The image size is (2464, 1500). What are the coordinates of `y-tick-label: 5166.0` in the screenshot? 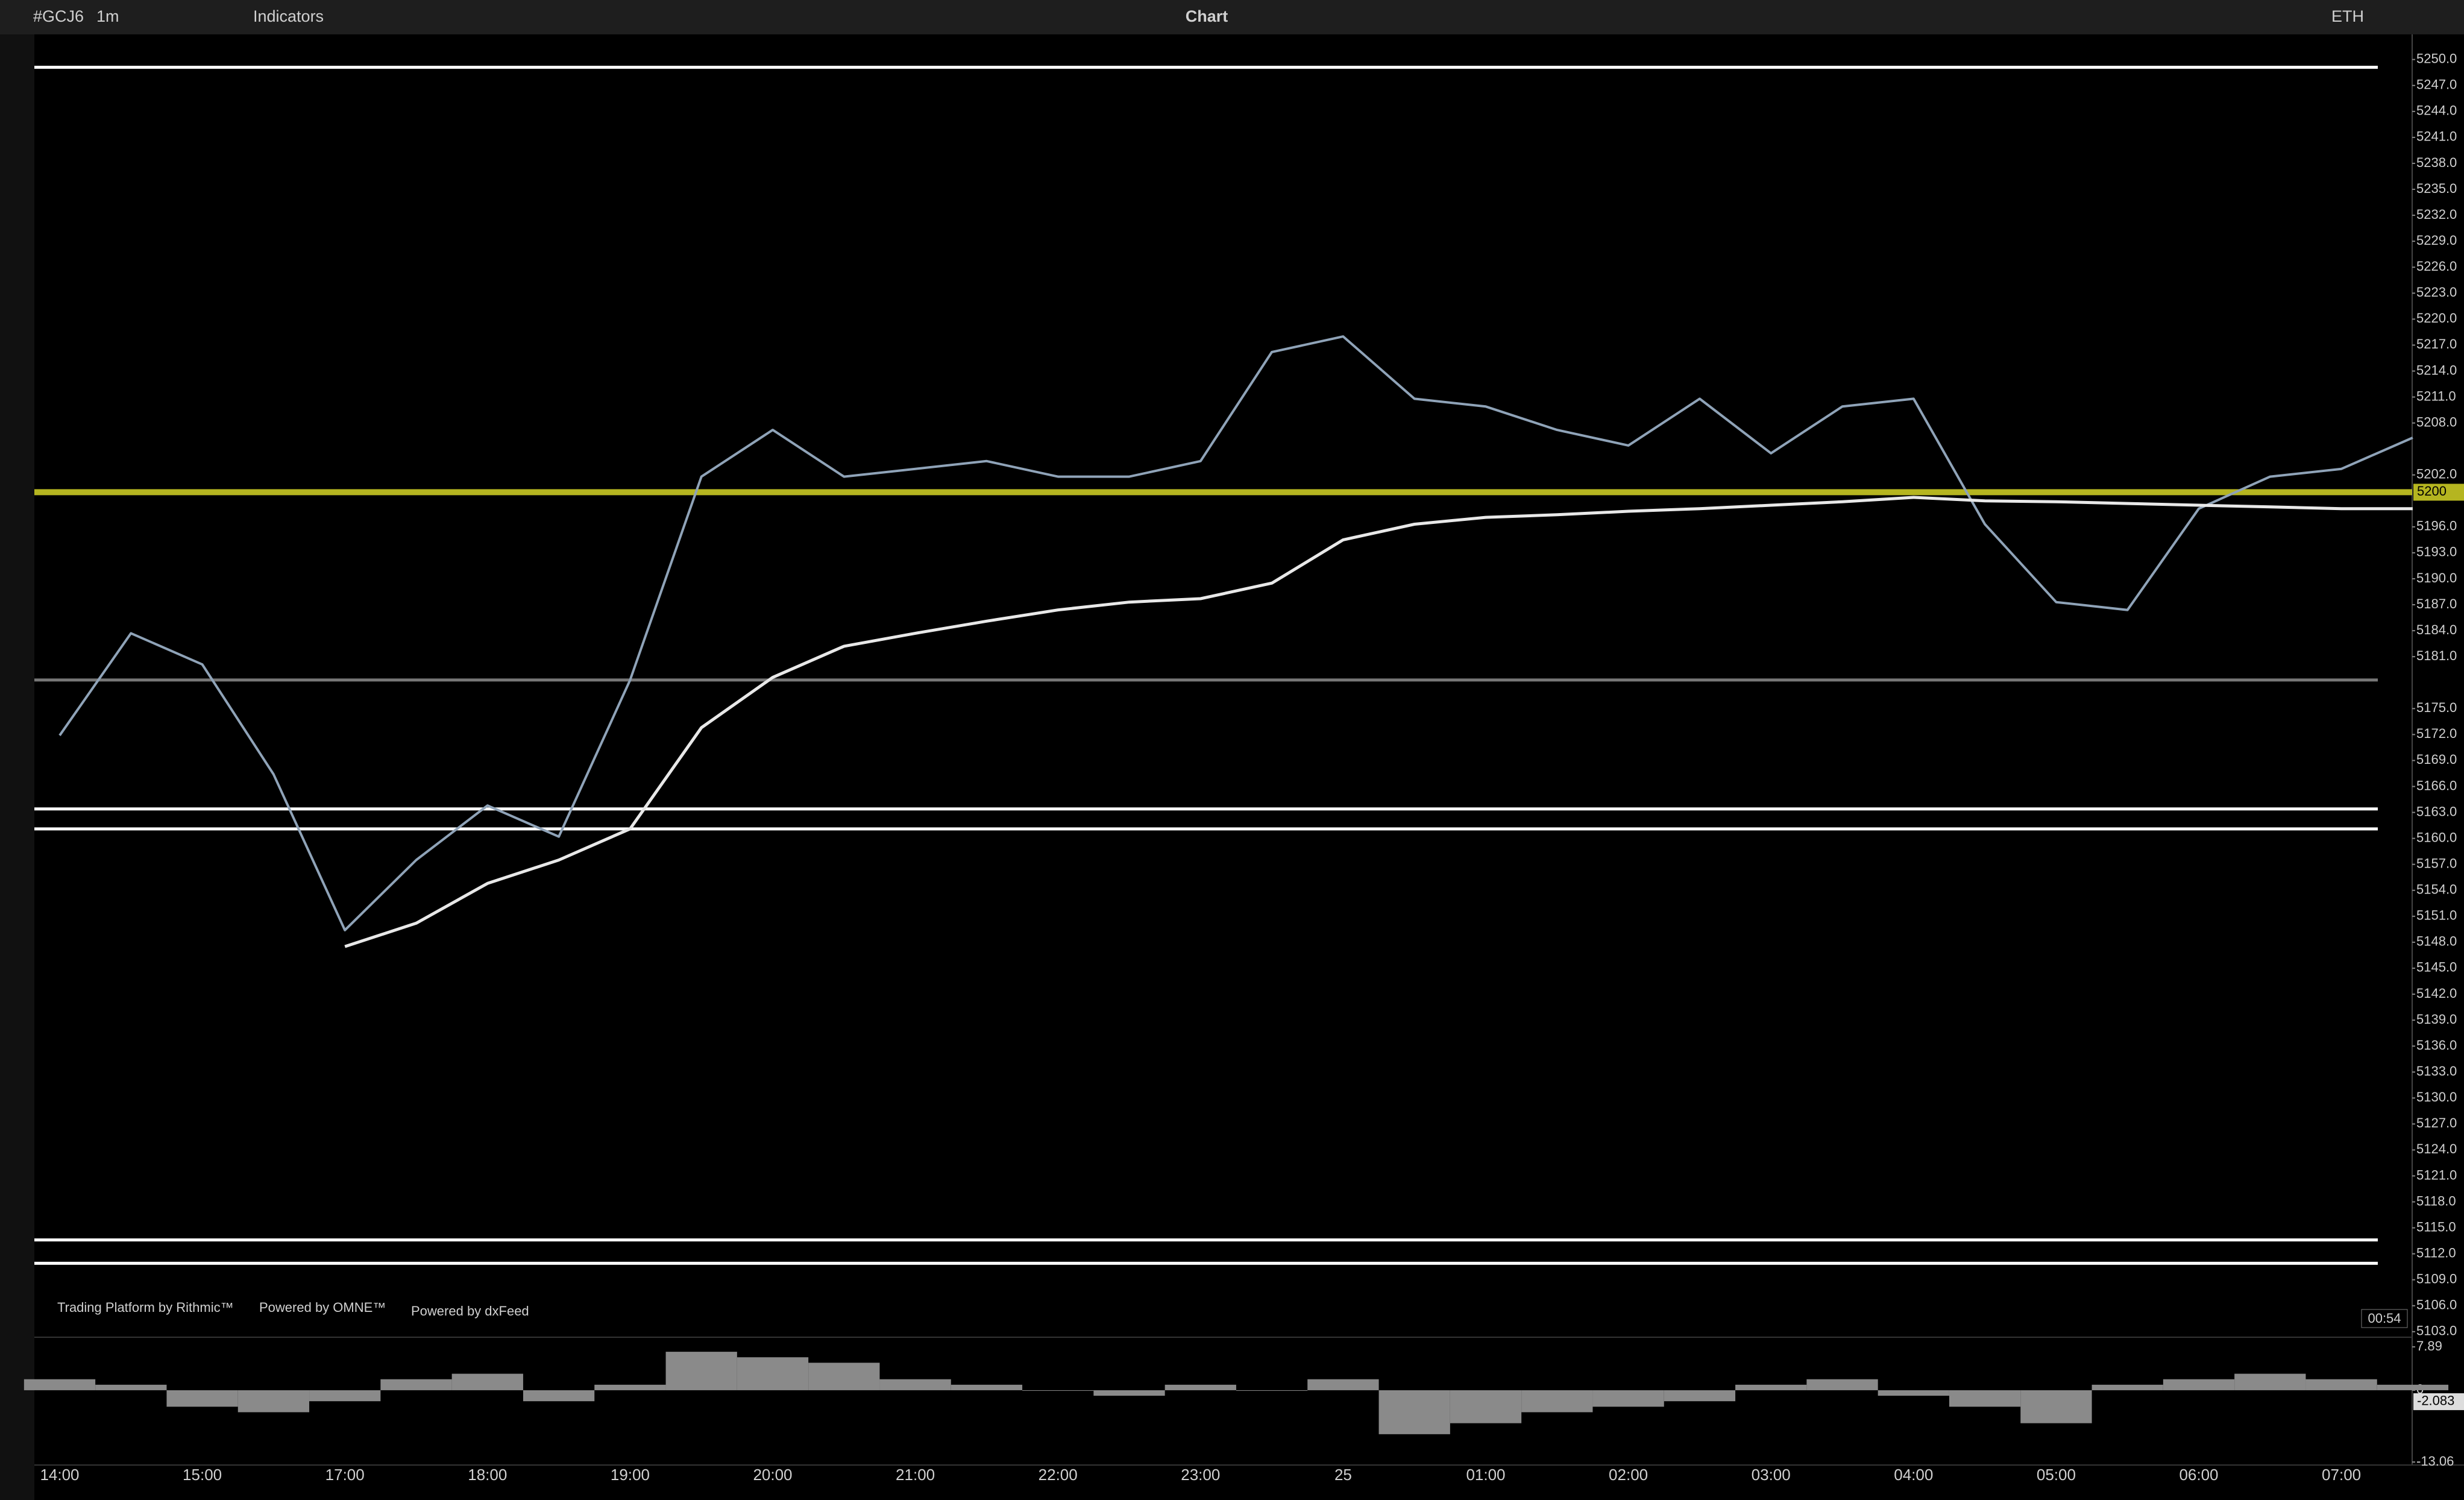 It's located at (2436, 785).